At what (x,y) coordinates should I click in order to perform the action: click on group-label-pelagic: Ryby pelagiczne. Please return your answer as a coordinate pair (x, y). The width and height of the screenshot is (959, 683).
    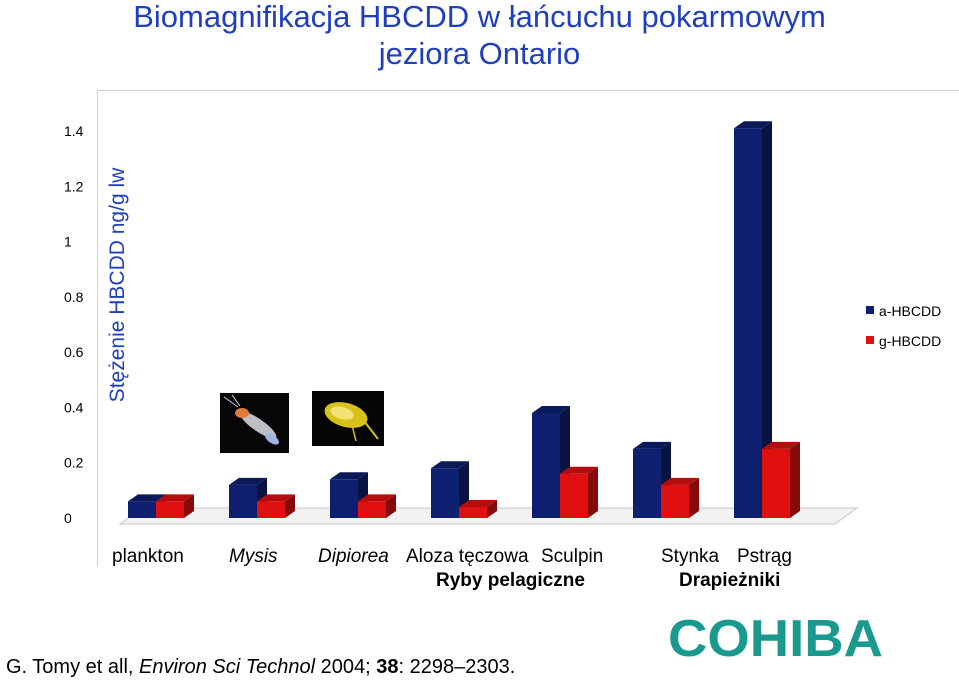
    Looking at the image, I should click on (510, 580).